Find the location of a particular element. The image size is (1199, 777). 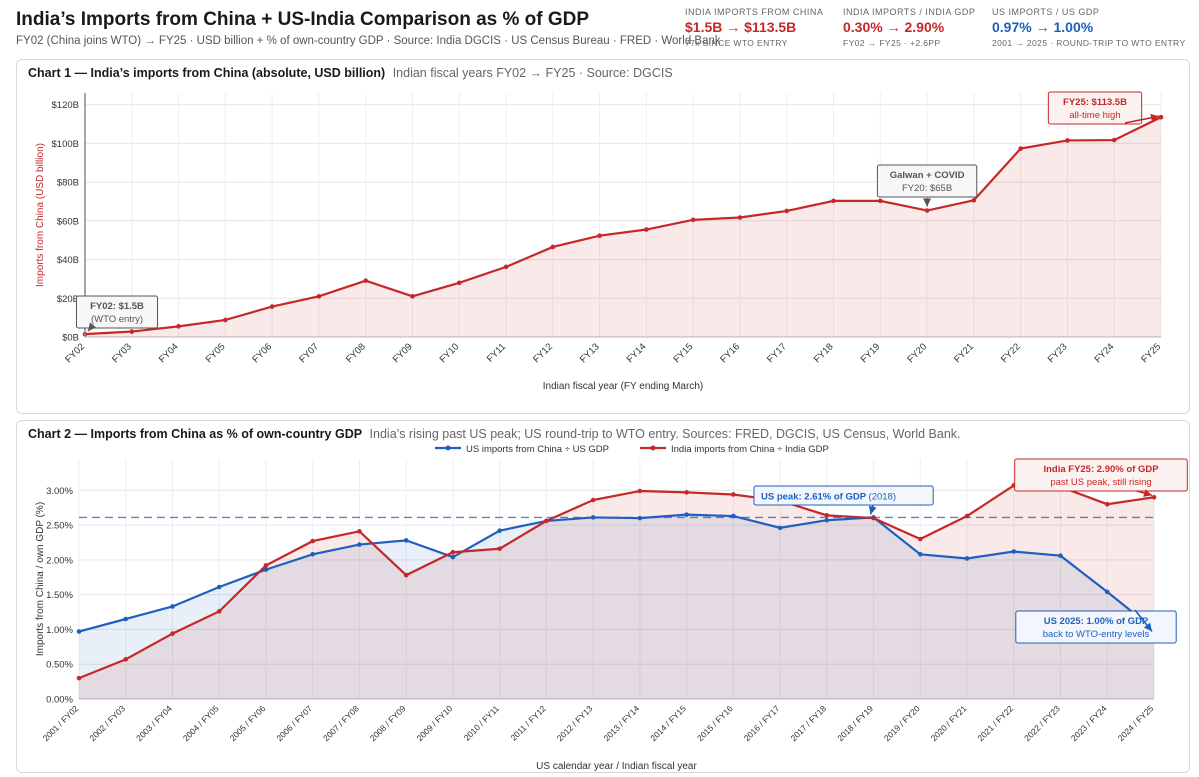

annotation-us-peak-box is located at coordinates (843, 495).